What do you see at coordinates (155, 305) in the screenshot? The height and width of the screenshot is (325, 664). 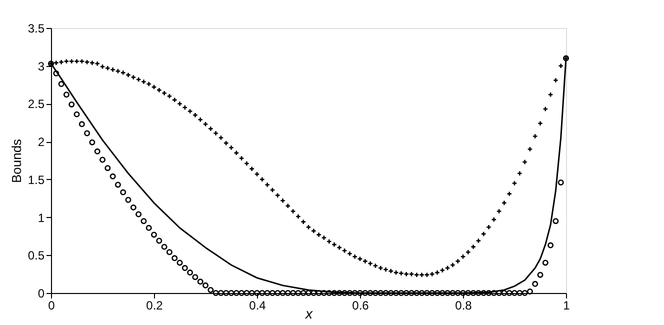 I see `x-tick-label: 0.2` at bounding box center [155, 305].